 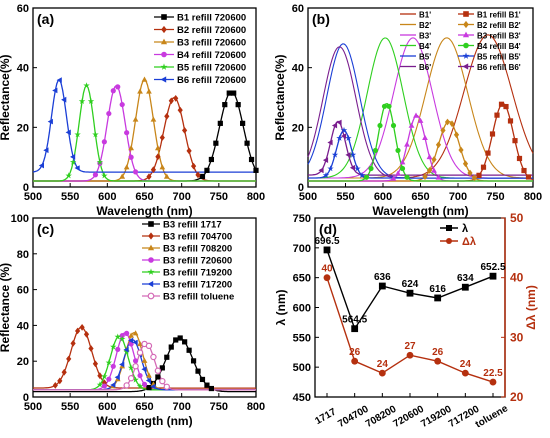 What do you see at coordinates (425, 57) in the screenshot?
I see `legend-entry: B5'` at bounding box center [425, 57].